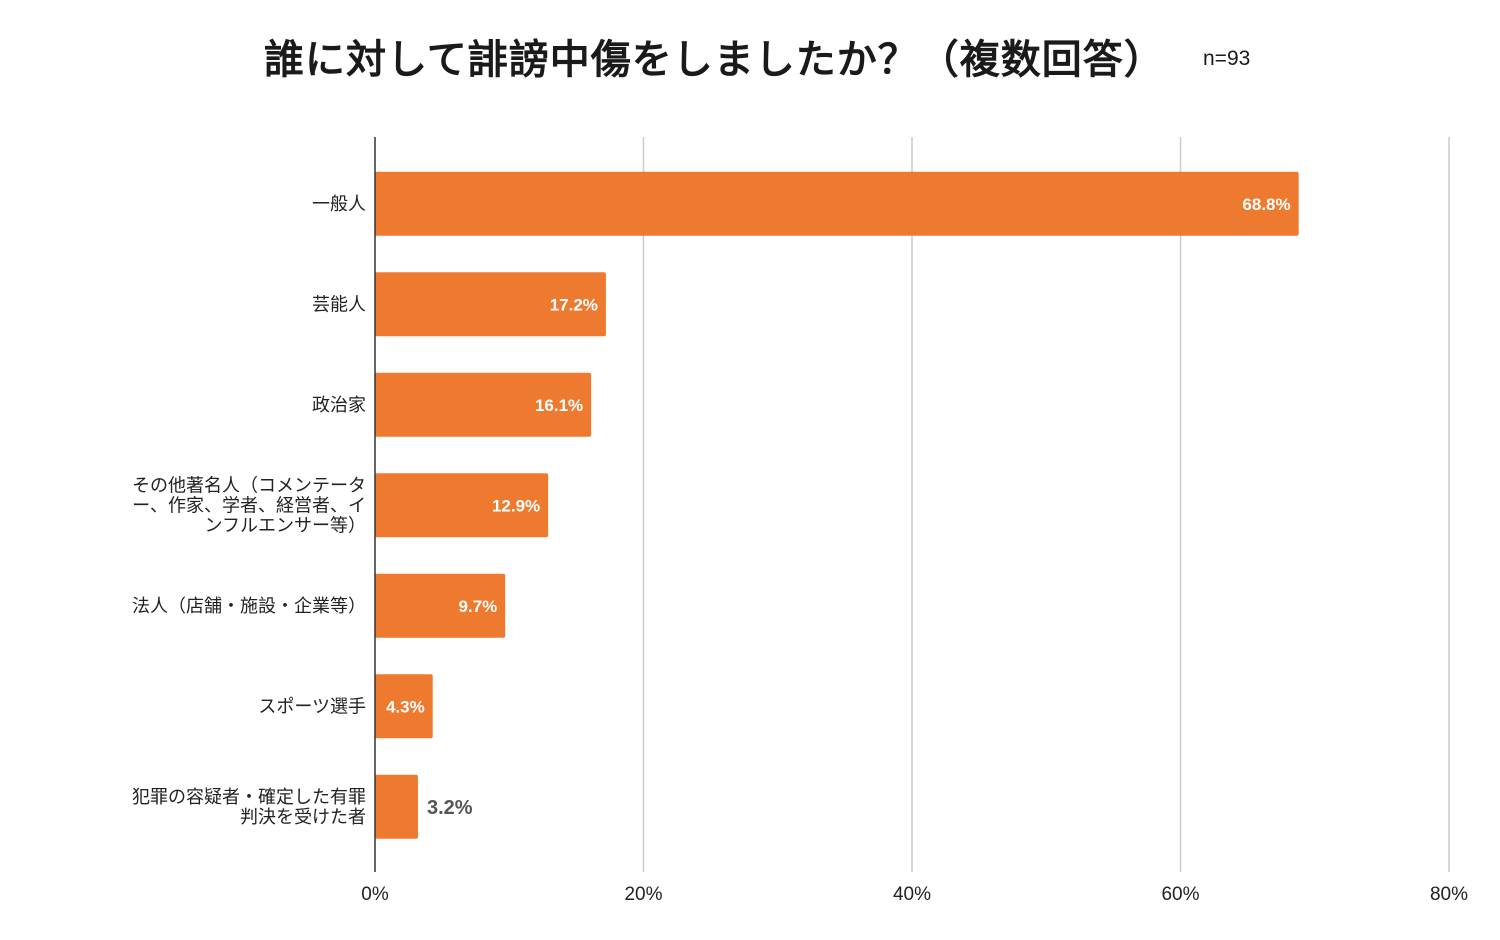  I want to click on x-tick-label: 20%, so click(643, 894).